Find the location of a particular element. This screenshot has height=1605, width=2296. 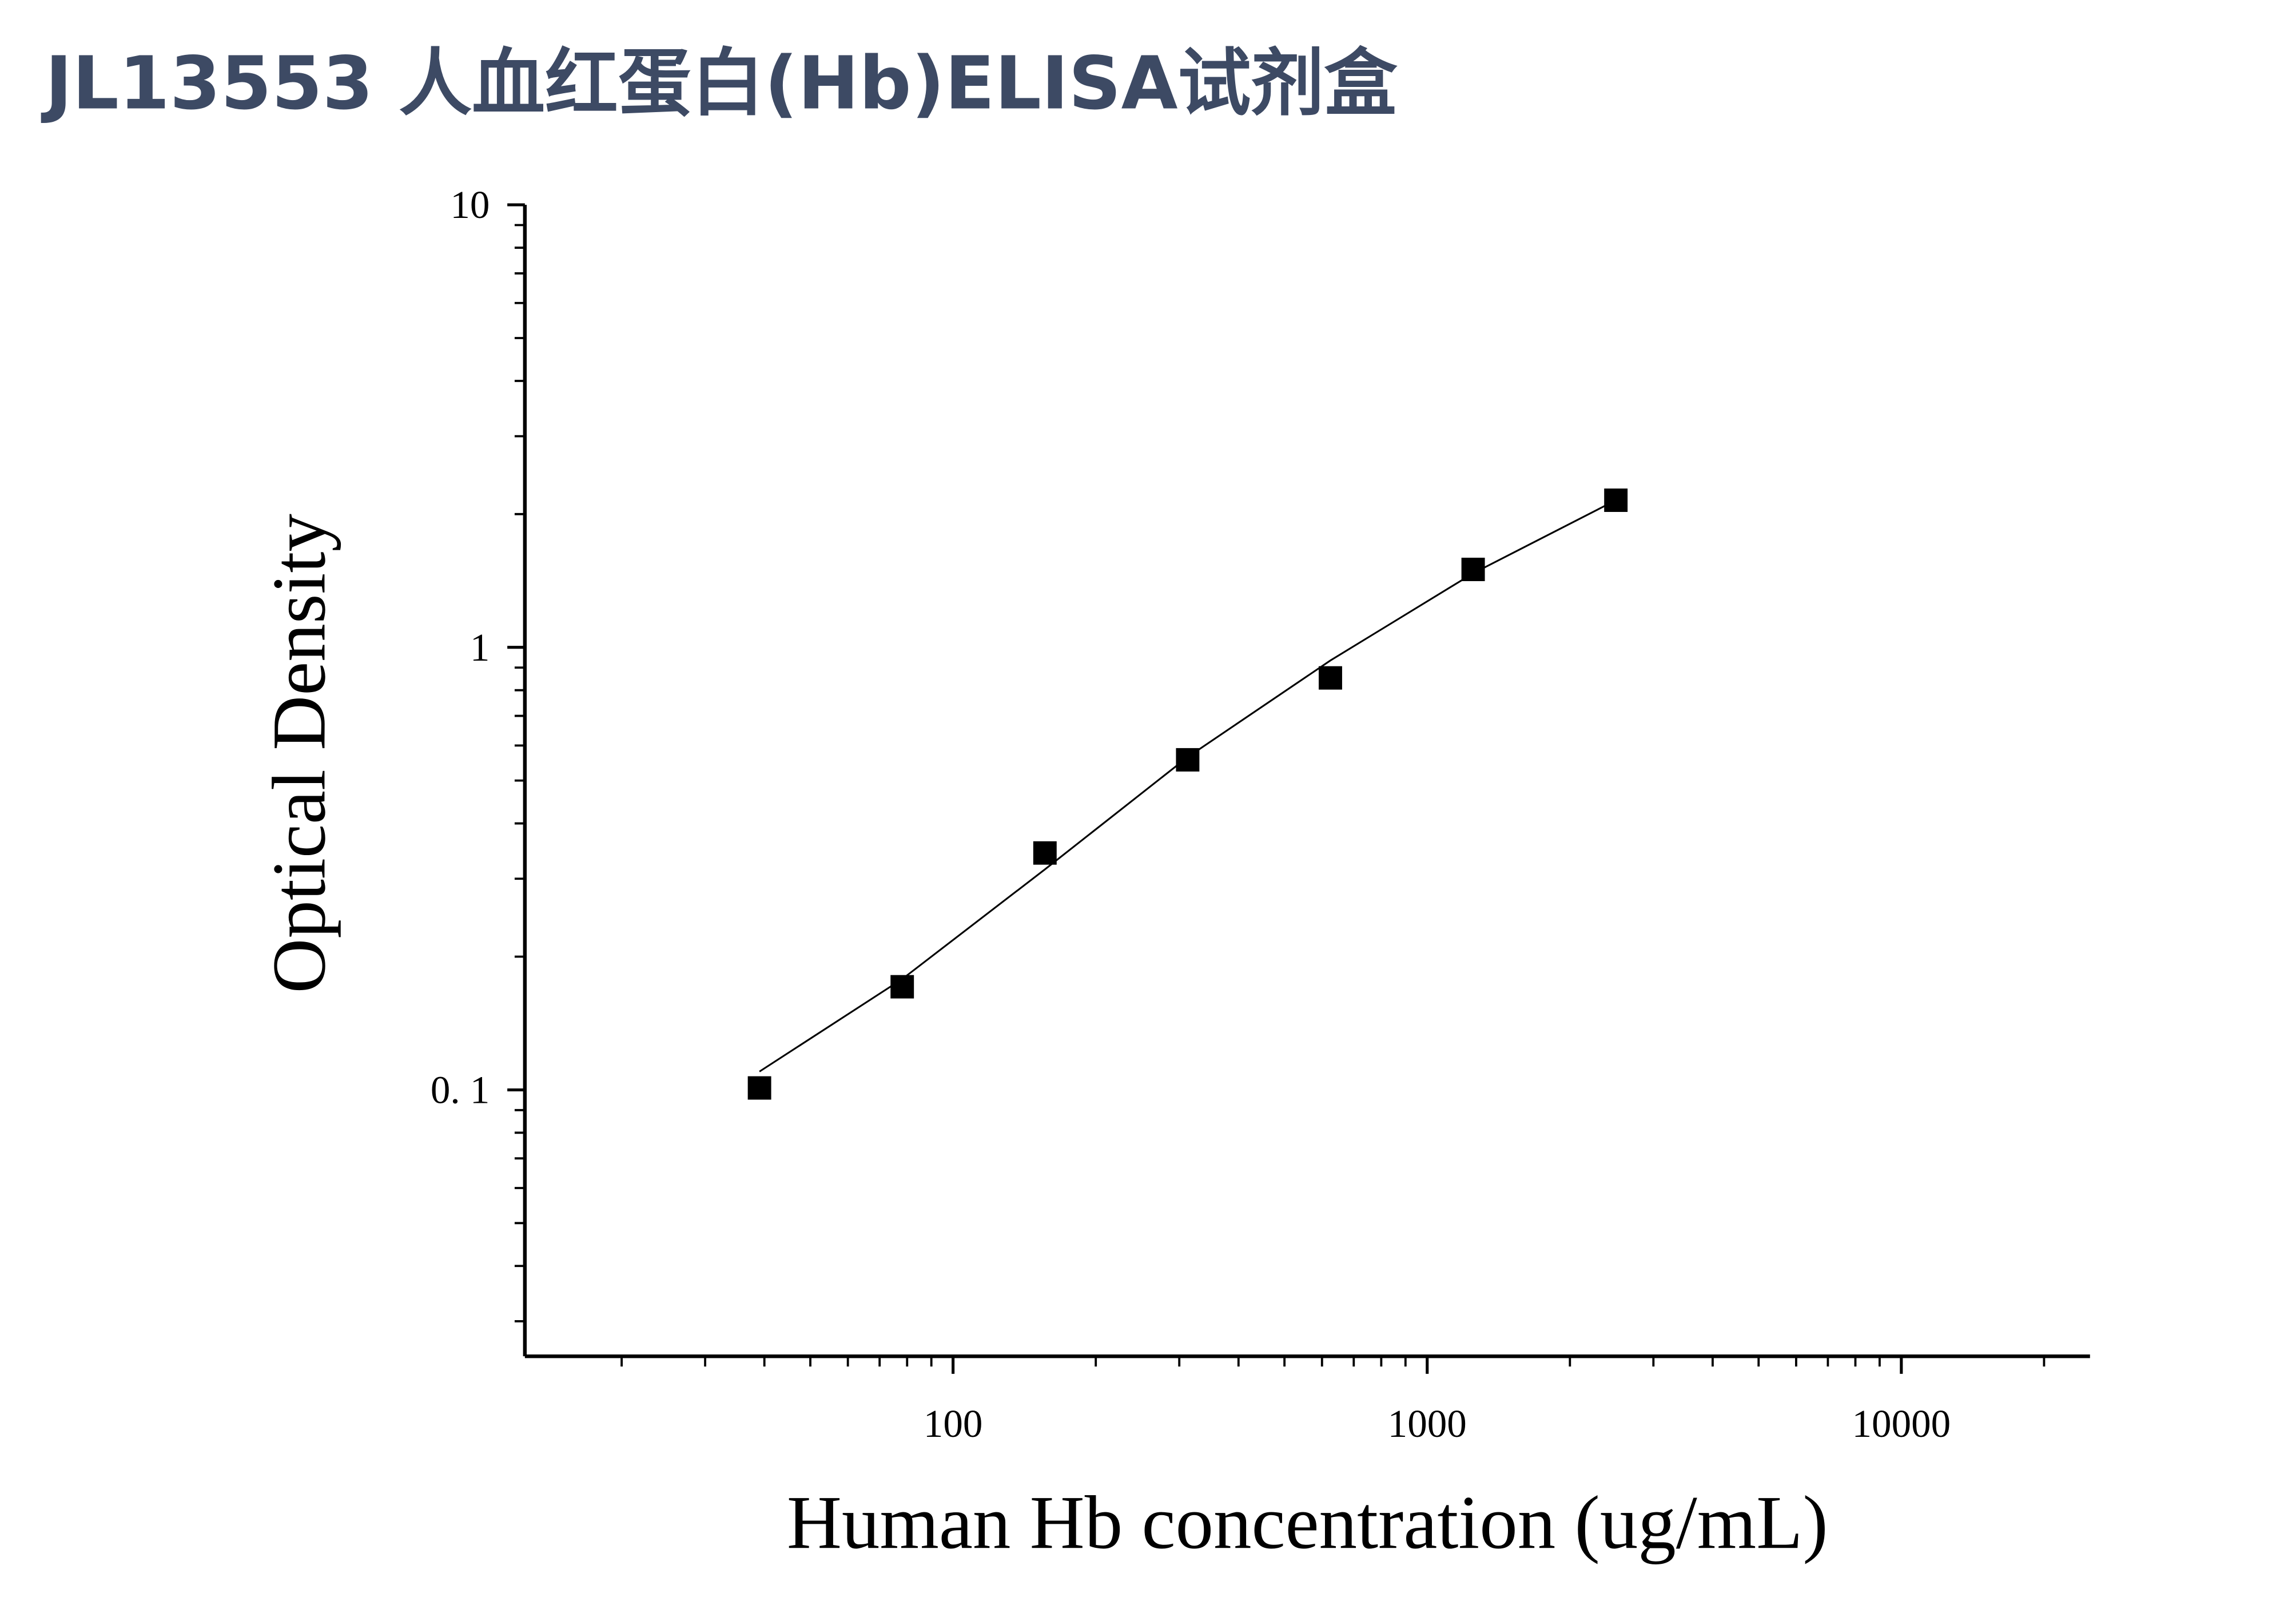

y-axis-label: Optical Density is located at coordinates (299, 753).